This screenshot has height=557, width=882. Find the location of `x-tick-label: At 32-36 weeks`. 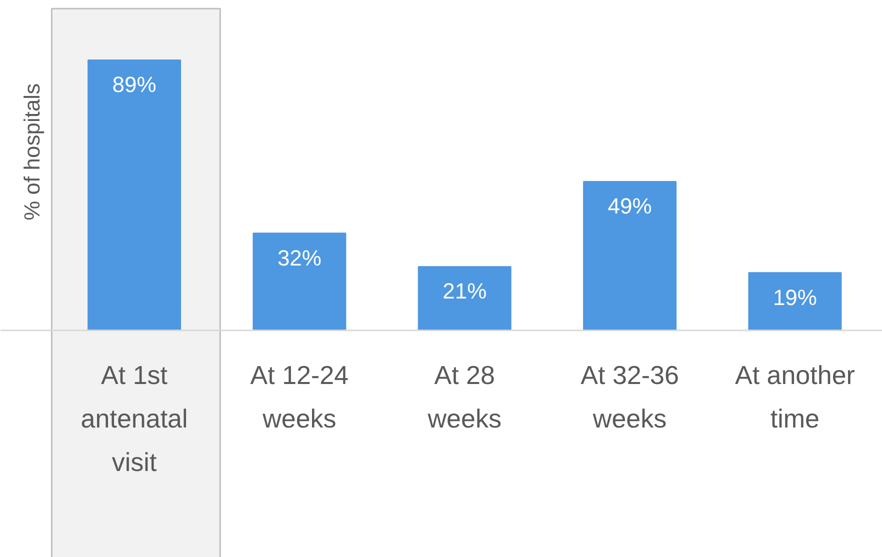

x-tick-label: At 32-36 weeks is located at coordinates (629, 397).